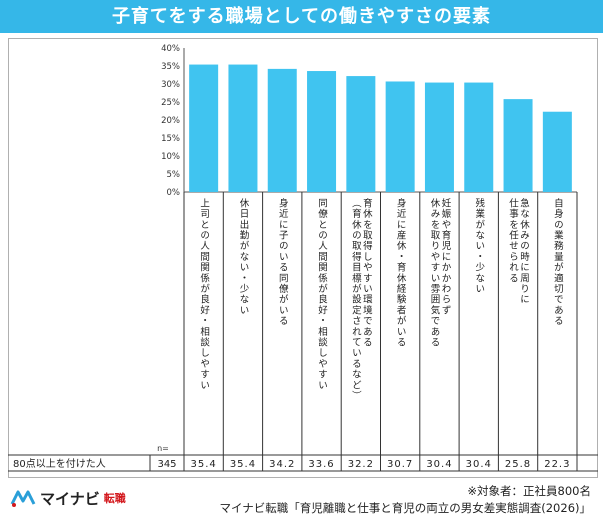  What do you see at coordinates (170, 103) in the screenshot?
I see `y-tick-label: 25%` at bounding box center [170, 103].